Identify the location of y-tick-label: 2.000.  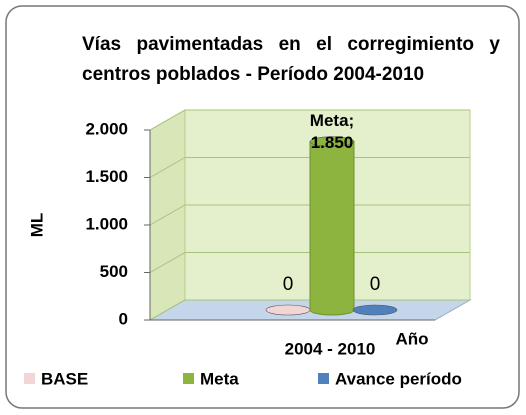
(106, 128).